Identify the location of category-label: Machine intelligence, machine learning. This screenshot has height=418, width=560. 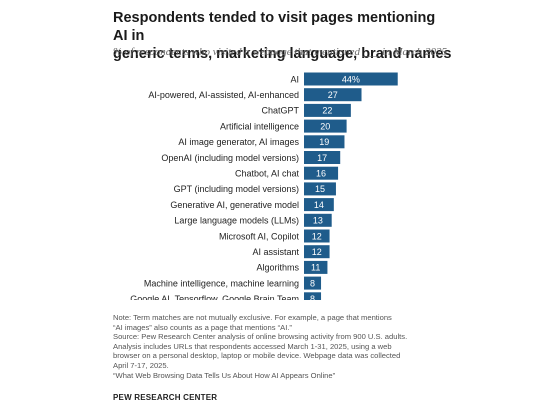
(221, 283).